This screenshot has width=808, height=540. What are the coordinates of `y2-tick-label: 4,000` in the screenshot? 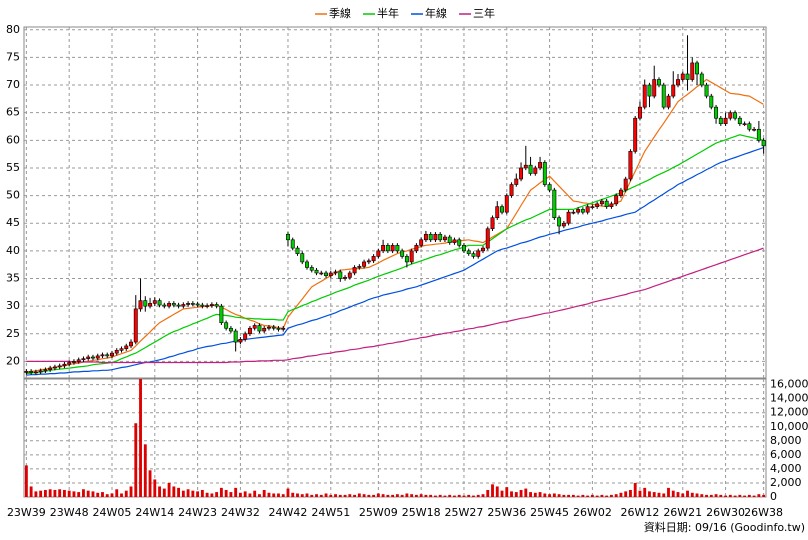 It's located at (786, 468).